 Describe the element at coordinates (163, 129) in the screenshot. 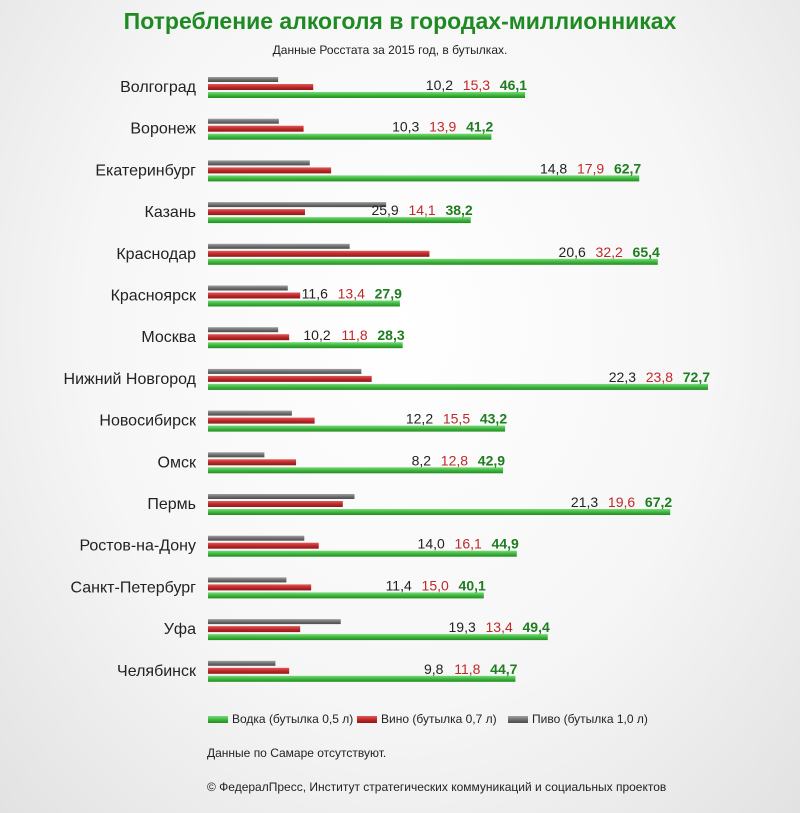

I see `category-label: Воронеж` at that location.